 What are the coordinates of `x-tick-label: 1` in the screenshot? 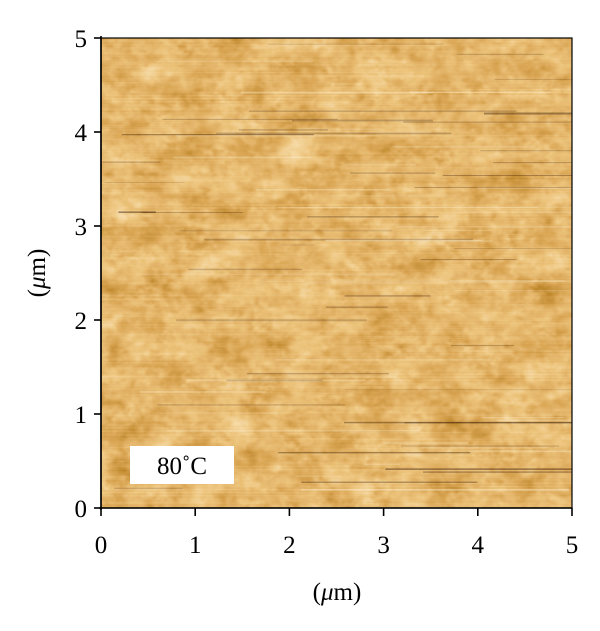 It's located at (195, 545).